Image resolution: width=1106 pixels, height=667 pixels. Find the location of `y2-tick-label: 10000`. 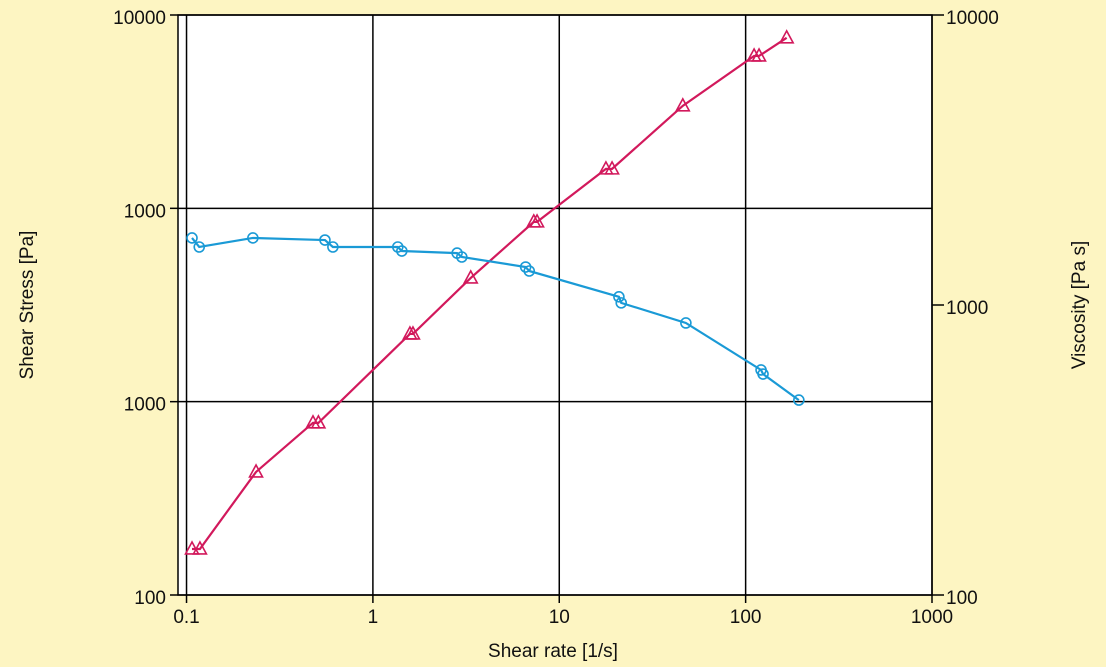

y2-tick-label: 10000 is located at coordinates (972, 18).